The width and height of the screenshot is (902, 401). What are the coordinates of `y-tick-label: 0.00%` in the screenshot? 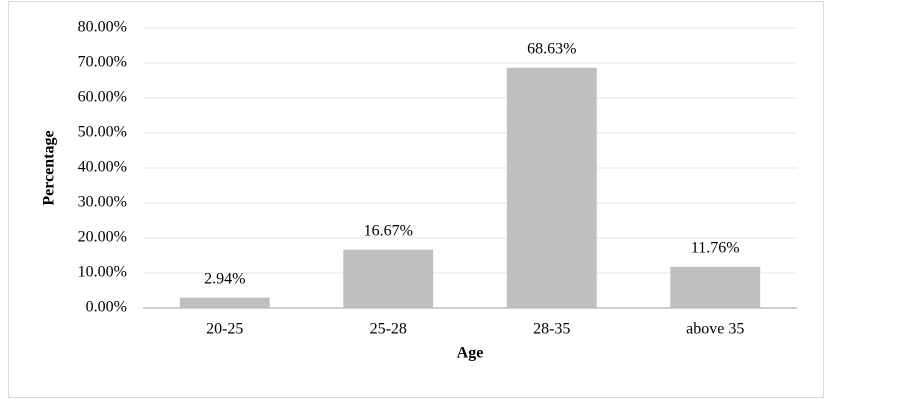 It's located at (106, 307).